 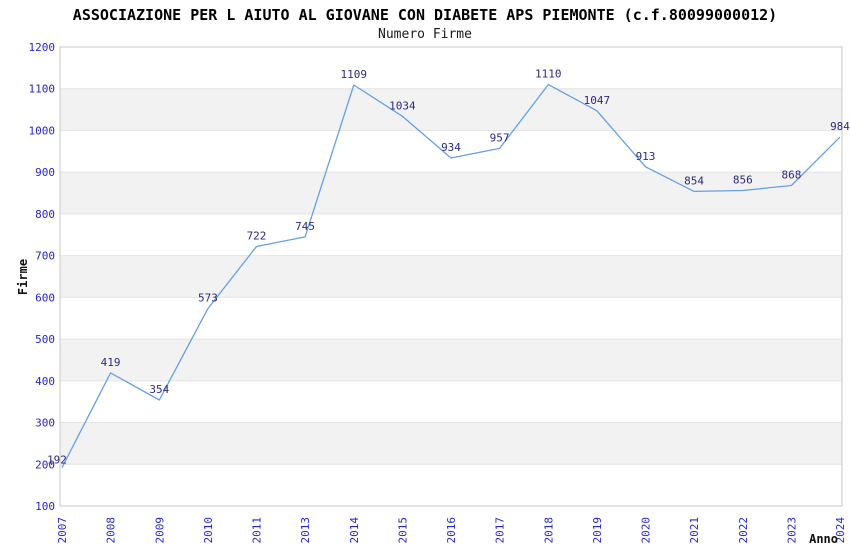 I want to click on x-tick-label: 2010, so click(x=208, y=530).